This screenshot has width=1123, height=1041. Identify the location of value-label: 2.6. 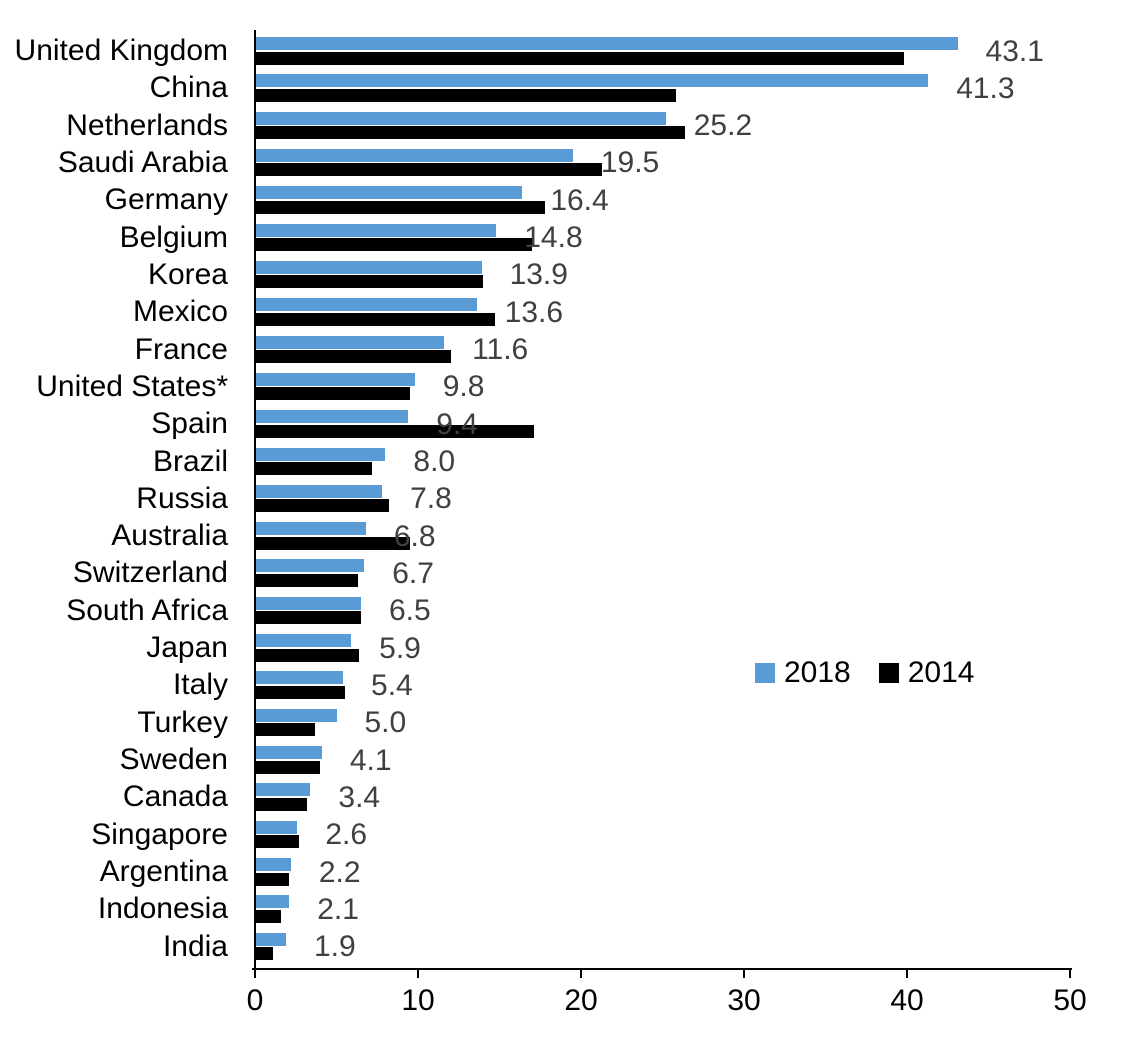
(346, 835).